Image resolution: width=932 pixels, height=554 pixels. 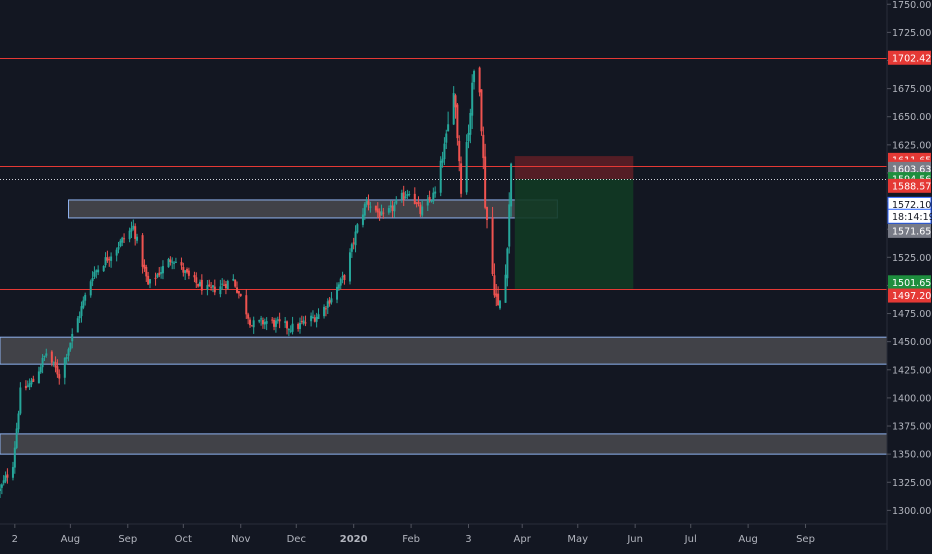 I want to click on x-tick-label: May, so click(x=577, y=539).